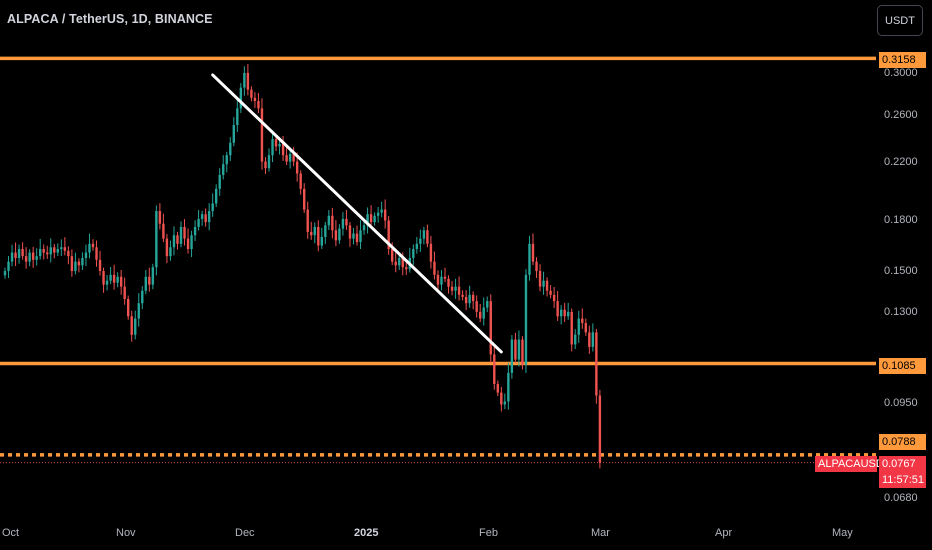  What do you see at coordinates (902, 366) in the screenshot?
I see `support-price-badge: 0.1085` at bounding box center [902, 366].